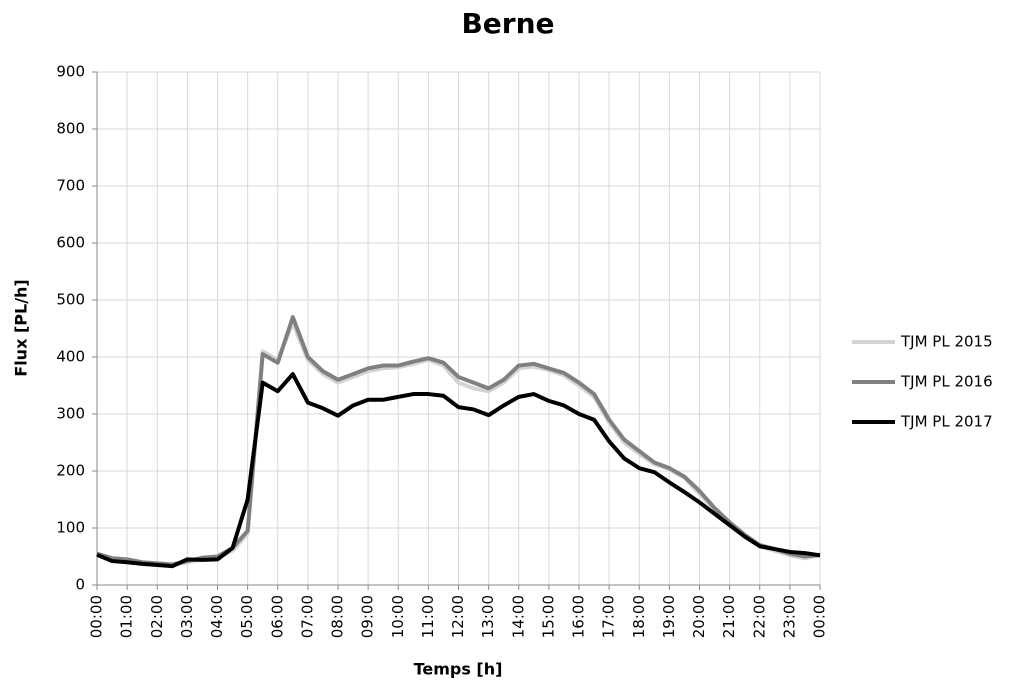 This screenshot has width=1020, height=688. What do you see at coordinates (428, 616) in the screenshot?
I see `x-tick-label: 11:00` at bounding box center [428, 616].